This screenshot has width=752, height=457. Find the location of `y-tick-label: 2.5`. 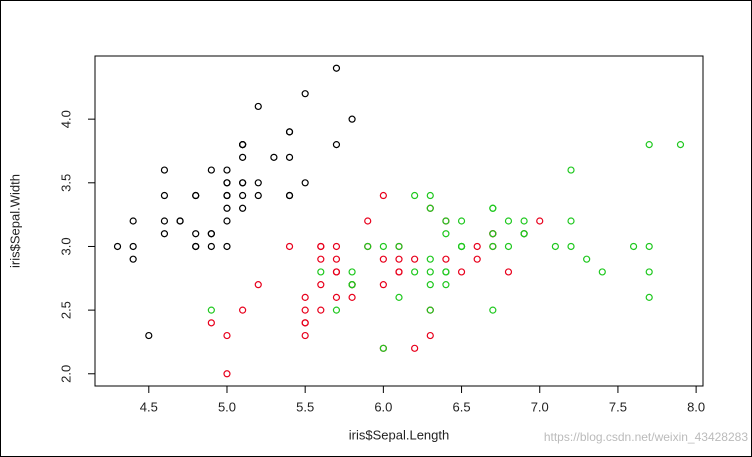

y-tick-label: 2.5 is located at coordinates (65, 310).